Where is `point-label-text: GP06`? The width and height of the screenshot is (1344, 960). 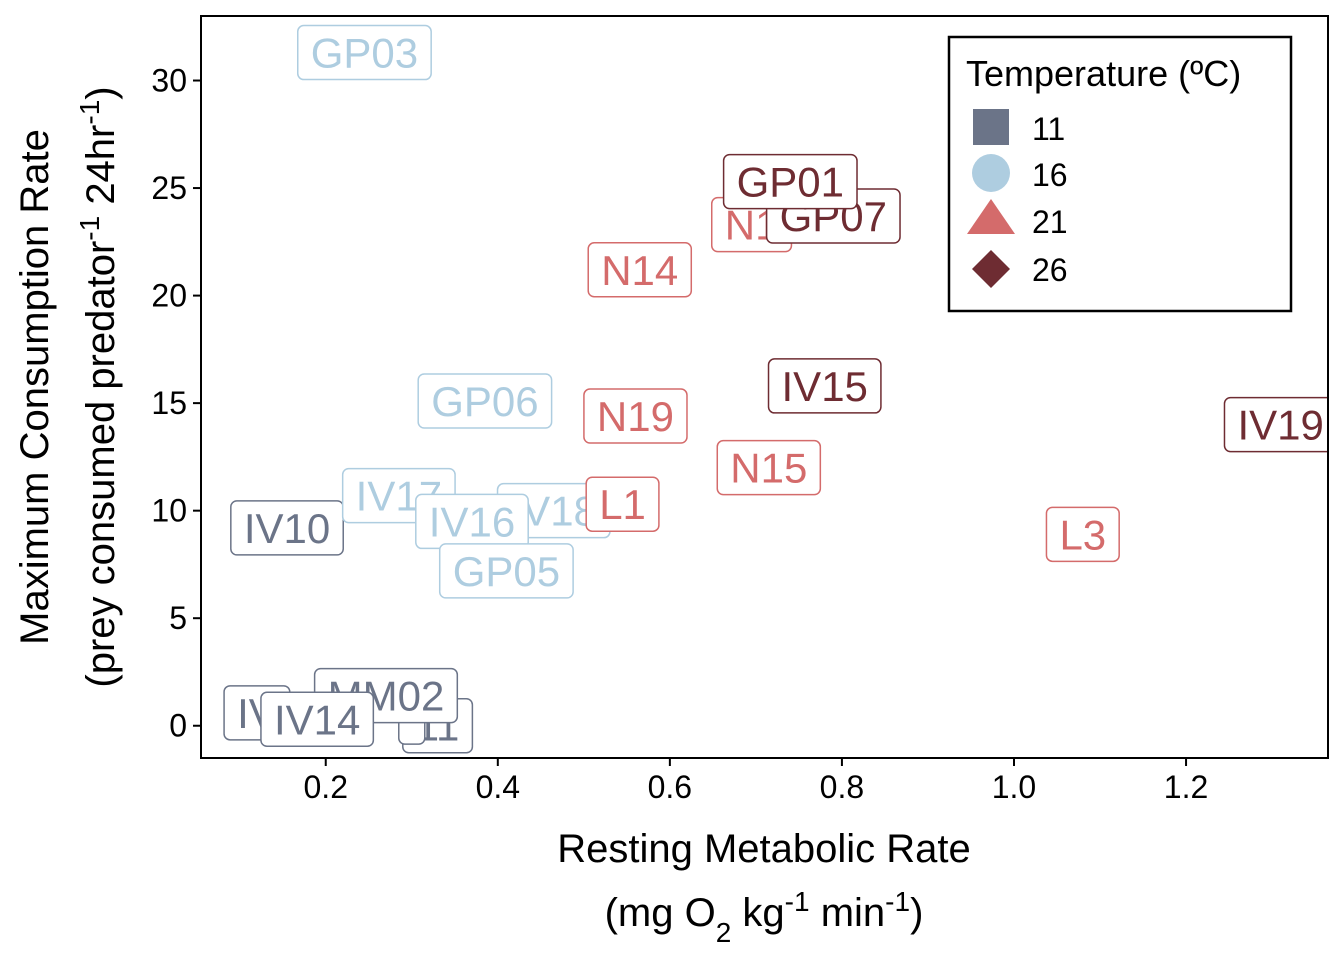
point-label-text: GP06 is located at coordinates (484, 401).